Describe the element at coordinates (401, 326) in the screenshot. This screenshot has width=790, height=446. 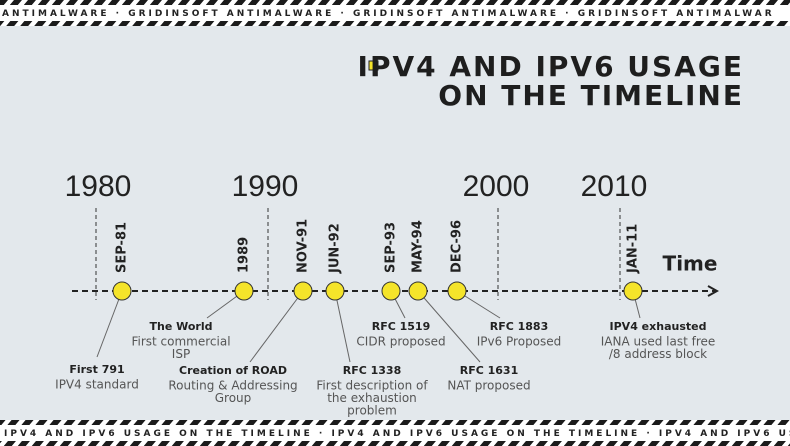
I see `event-title: RFC 1519` at that location.